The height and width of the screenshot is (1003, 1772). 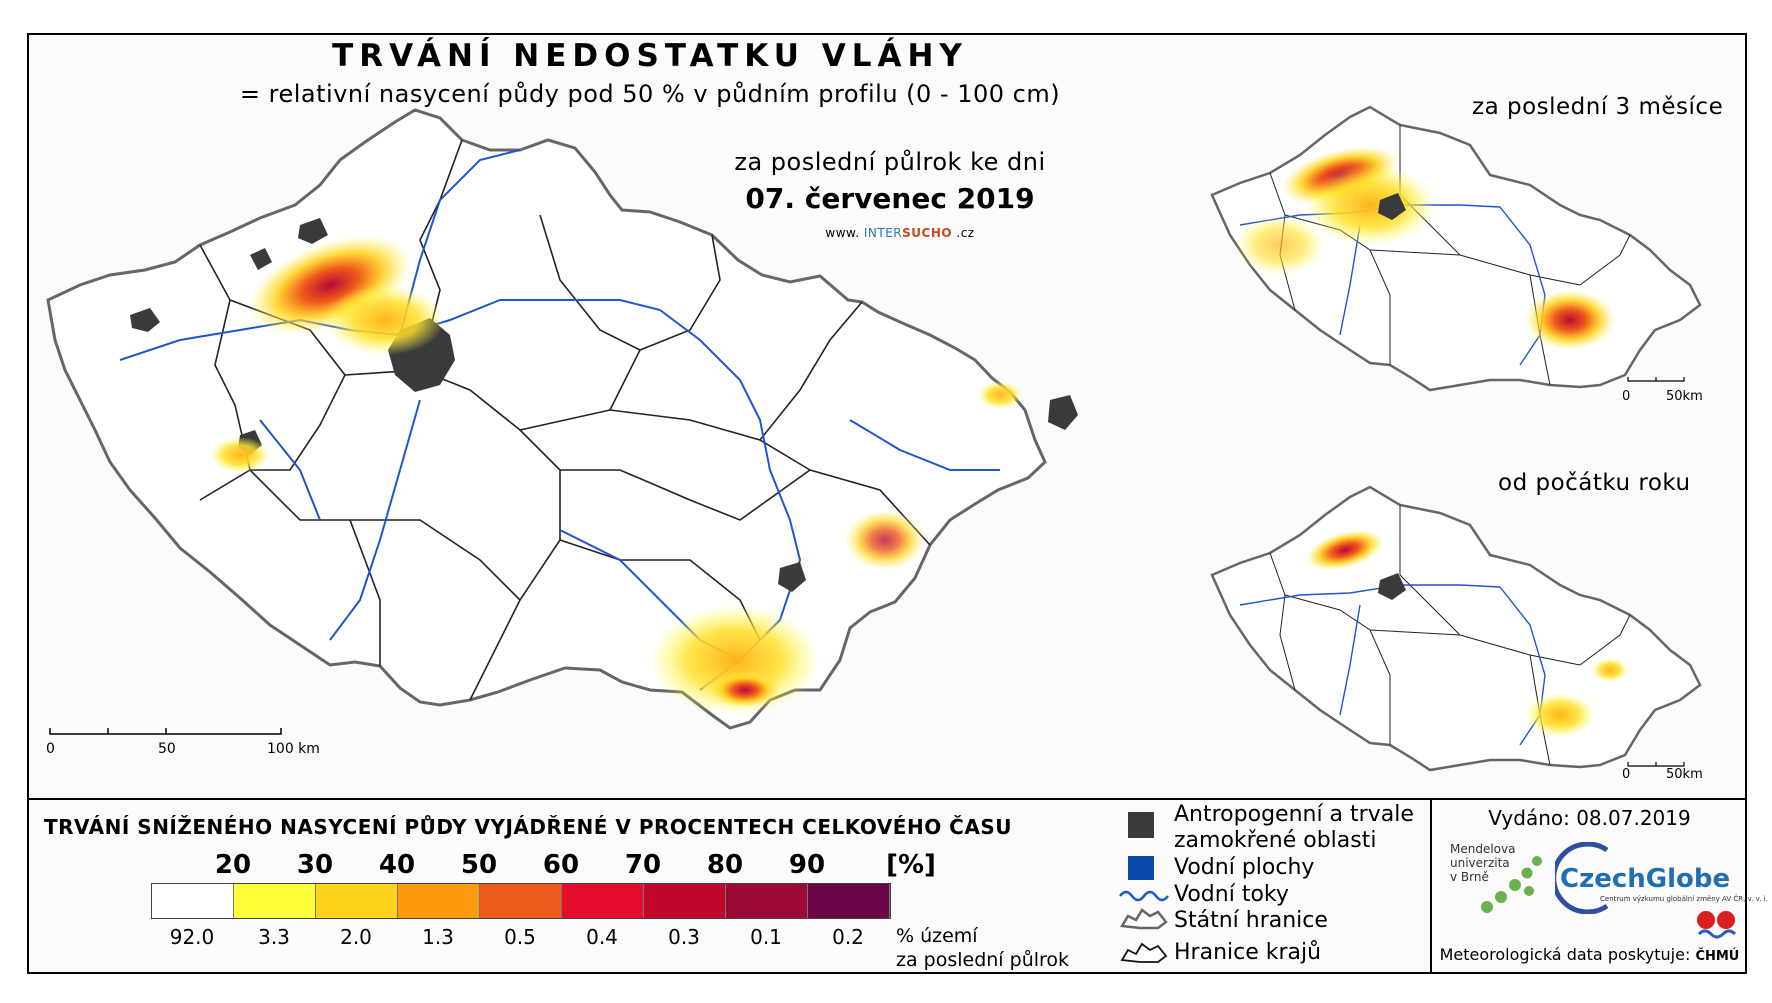 What do you see at coordinates (1565, 954) in the screenshot?
I see `meteo-label: Meteorologická data poskytuje:` at bounding box center [1565, 954].